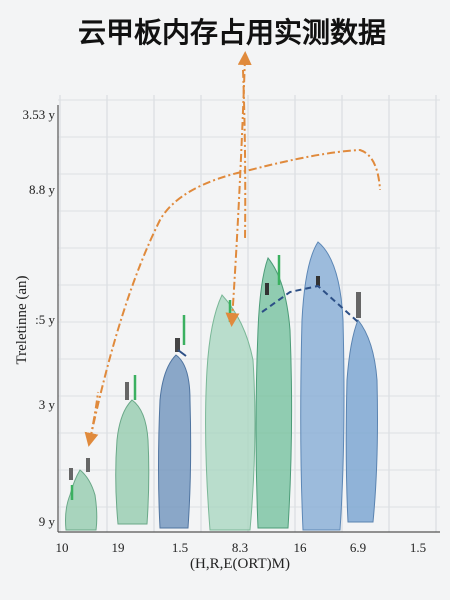 The image size is (450, 600). I want to click on y-tick-label: 3 y, so click(47, 404).